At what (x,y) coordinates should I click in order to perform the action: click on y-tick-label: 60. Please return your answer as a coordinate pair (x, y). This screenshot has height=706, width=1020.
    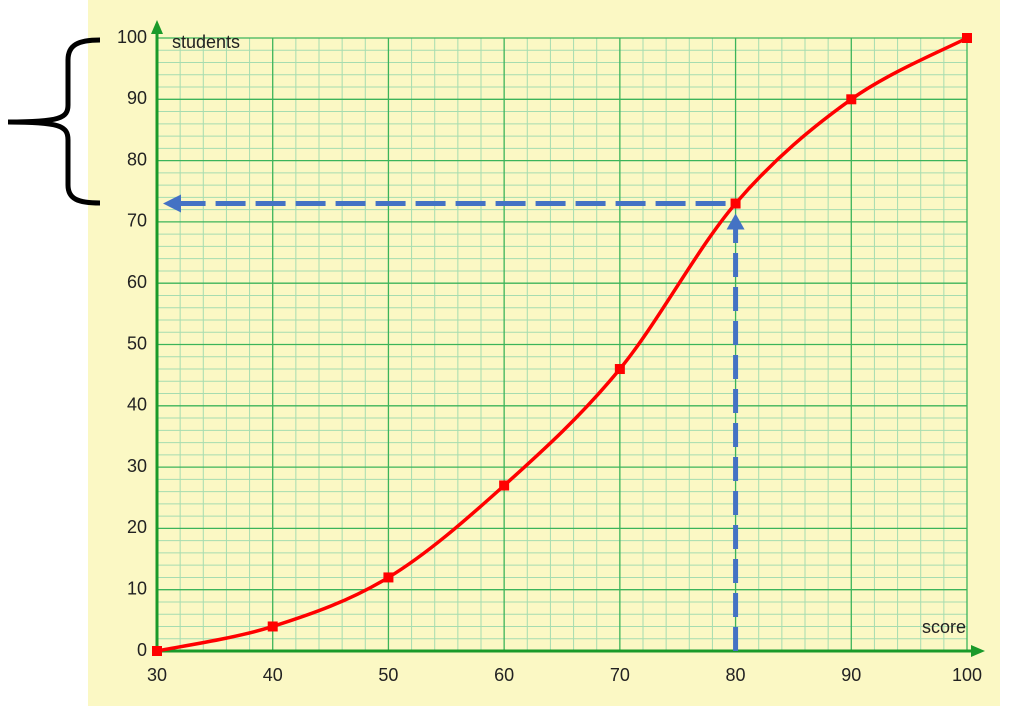
    Looking at the image, I should click on (137, 282).